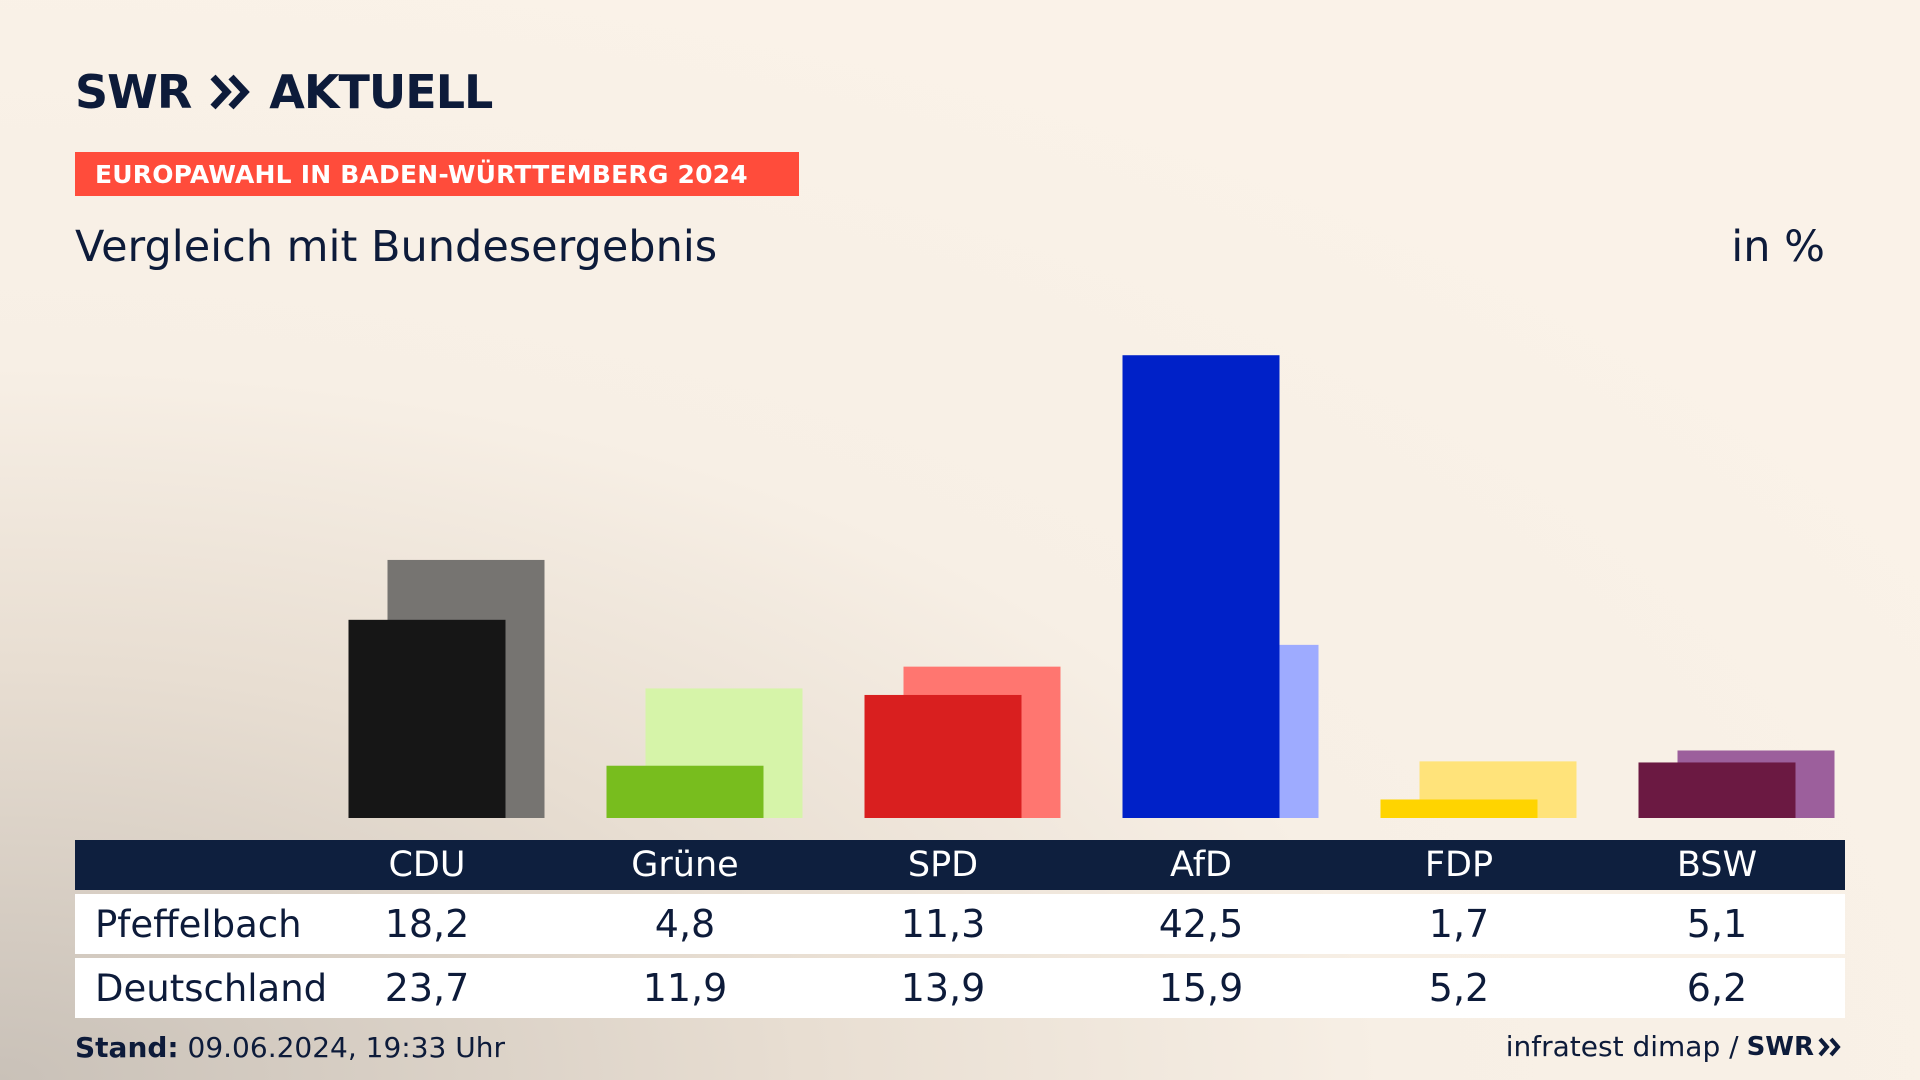 The image size is (1920, 1080). Describe the element at coordinates (1459, 865) in the screenshot. I see `column-header-FDP: FDP` at that location.